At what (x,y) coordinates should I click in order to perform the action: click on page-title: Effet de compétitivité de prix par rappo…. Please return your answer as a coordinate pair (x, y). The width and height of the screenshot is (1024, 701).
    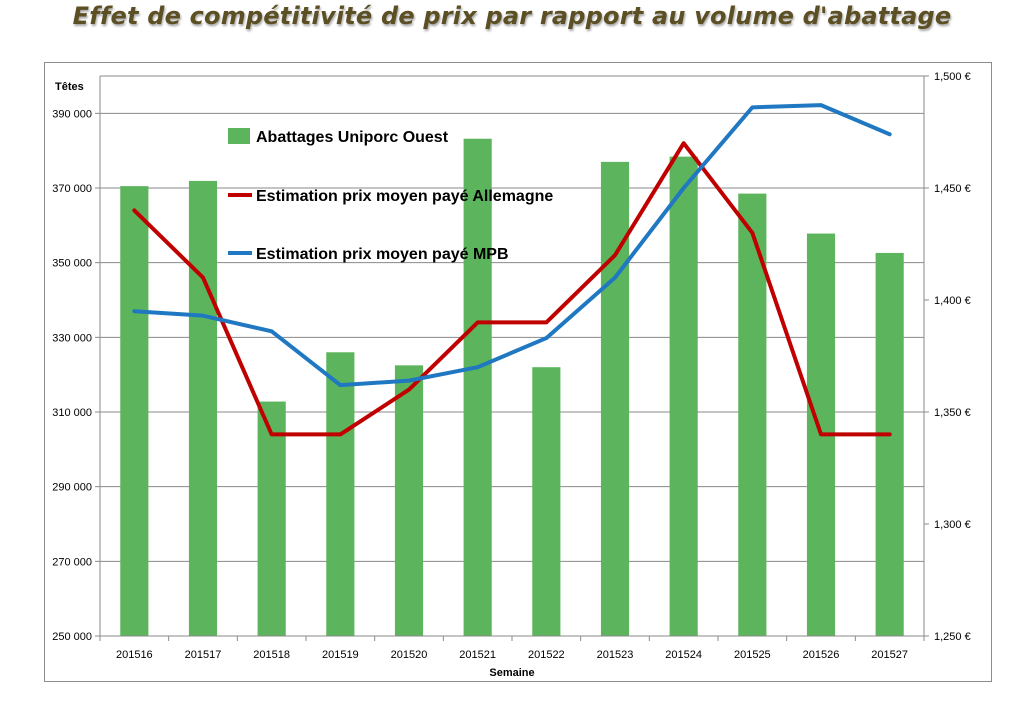
    Looking at the image, I should click on (512, 16).